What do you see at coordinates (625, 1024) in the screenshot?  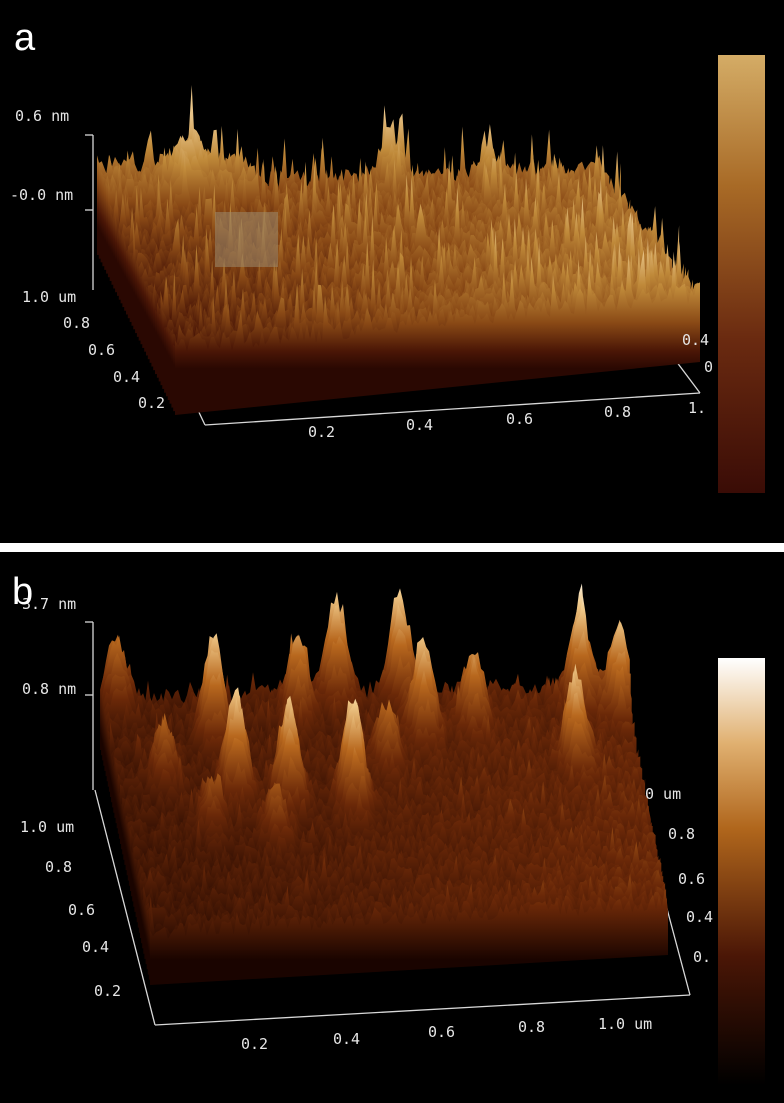 I see `x-tick-label: 1.0 um` at bounding box center [625, 1024].